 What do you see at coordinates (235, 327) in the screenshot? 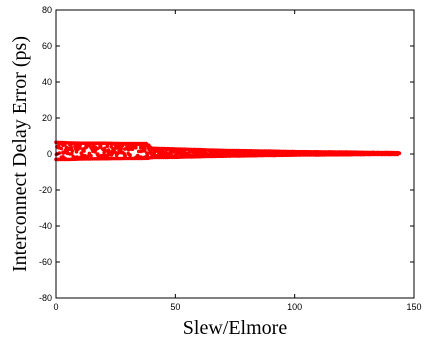
I see `x-axis-label: Slew/Elmore` at bounding box center [235, 327].